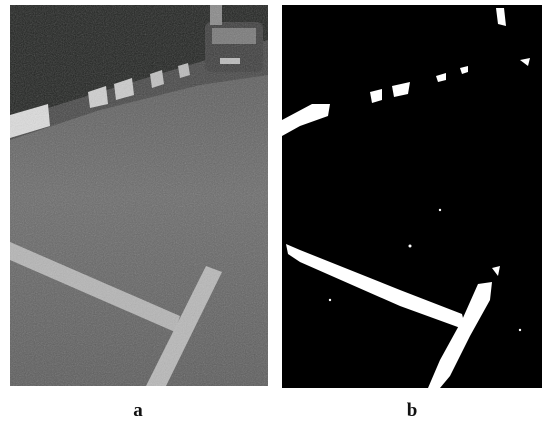 The height and width of the screenshot is (423, 544). I want to click on panel-label: b, so click(412, 410).